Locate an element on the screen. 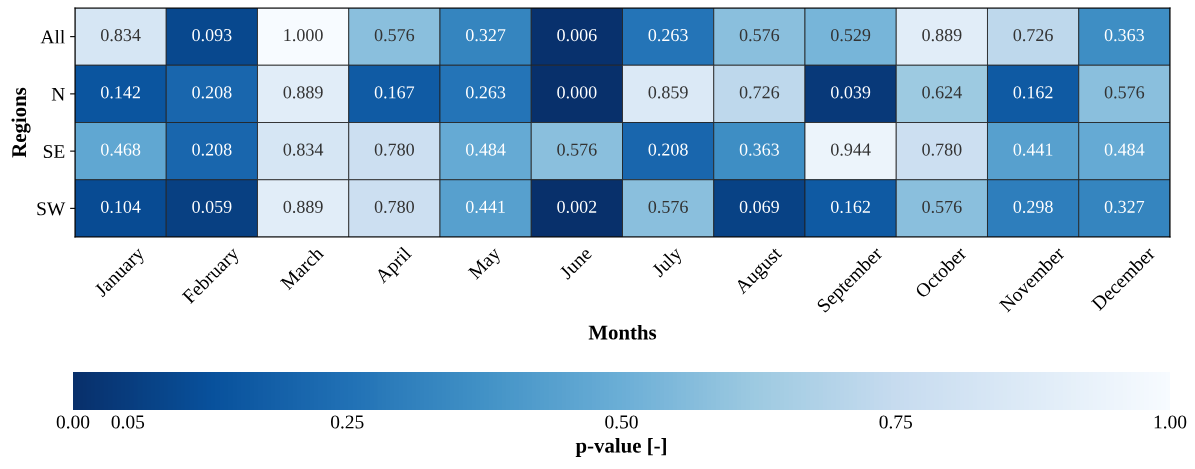 The height and width of the screenshot is (469, 1195). data-label: 0.624 is located at coordinates (942, 92).